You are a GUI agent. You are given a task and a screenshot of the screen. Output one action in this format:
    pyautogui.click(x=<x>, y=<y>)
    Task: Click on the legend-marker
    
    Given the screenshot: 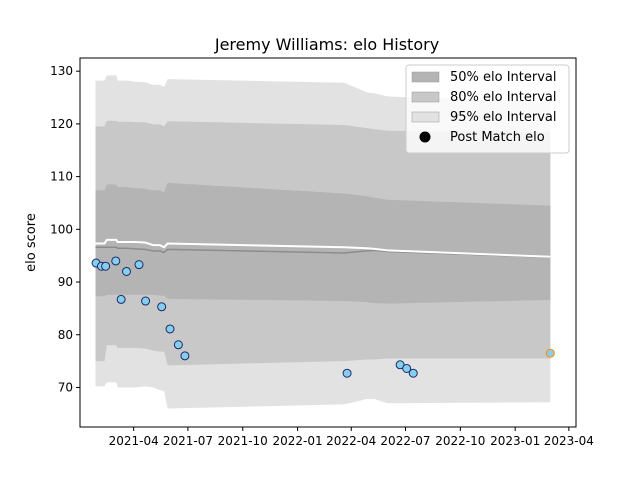 What is the action you would take?
    pyautogui.click(x=425, y=137)
    